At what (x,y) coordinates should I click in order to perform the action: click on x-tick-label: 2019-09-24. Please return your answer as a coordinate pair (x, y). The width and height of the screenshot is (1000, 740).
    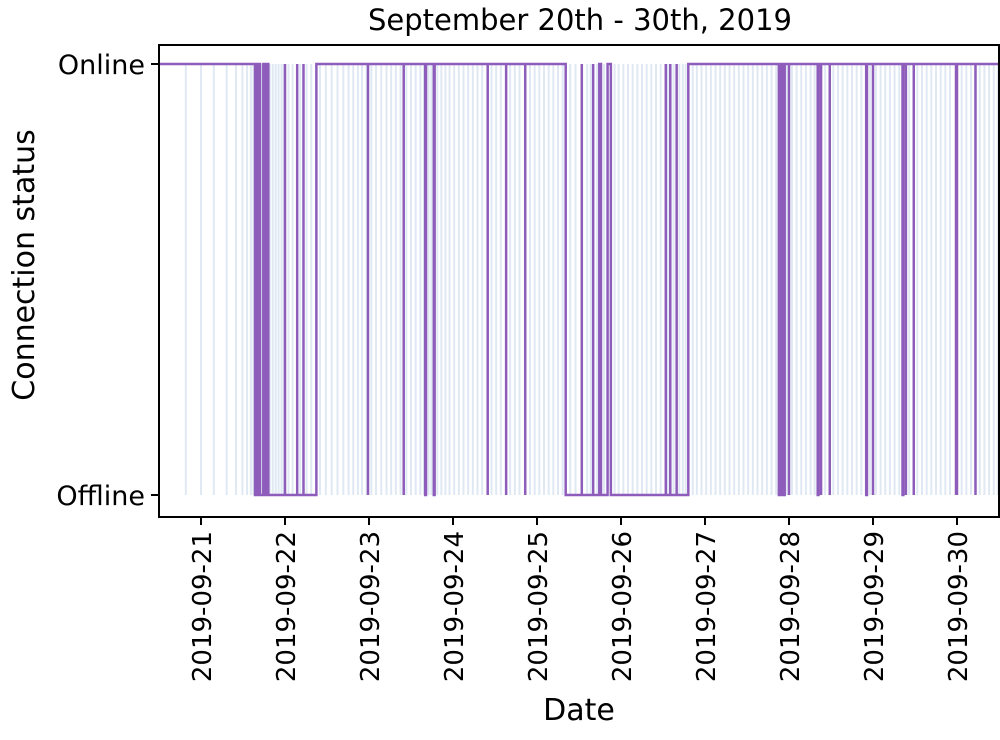
    Looking at the image, I should click on (455, 606).